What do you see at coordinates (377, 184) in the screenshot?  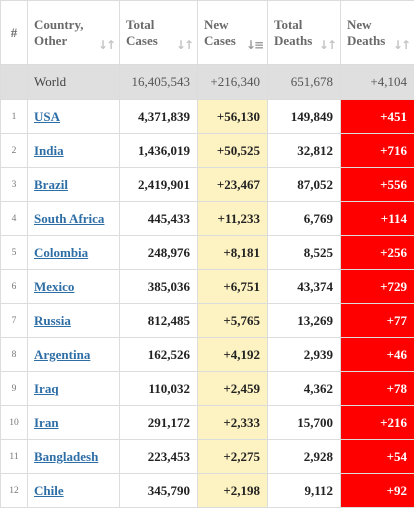 I see `new-deaths-cell: +556` at bounding box center [377, 184].